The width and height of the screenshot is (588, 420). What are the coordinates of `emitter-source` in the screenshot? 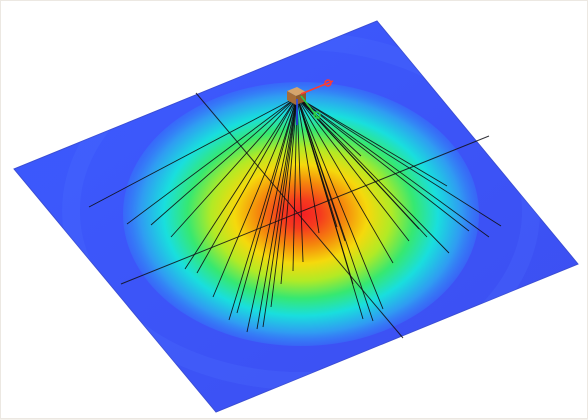 It's located at (296, 96).